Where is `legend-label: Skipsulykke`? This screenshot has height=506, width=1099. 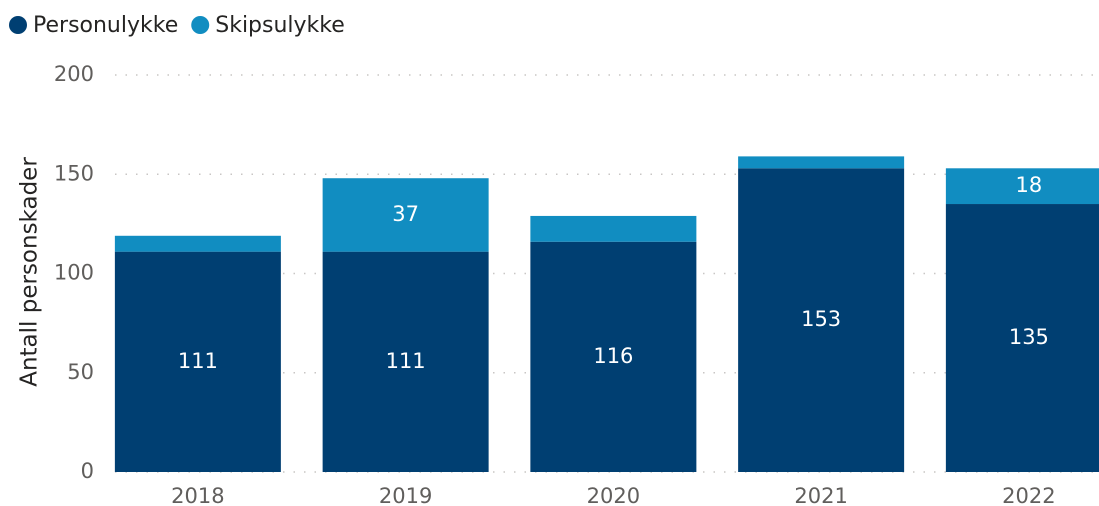 legend-label: Skipsulykke is located at coordinates (280, 25).